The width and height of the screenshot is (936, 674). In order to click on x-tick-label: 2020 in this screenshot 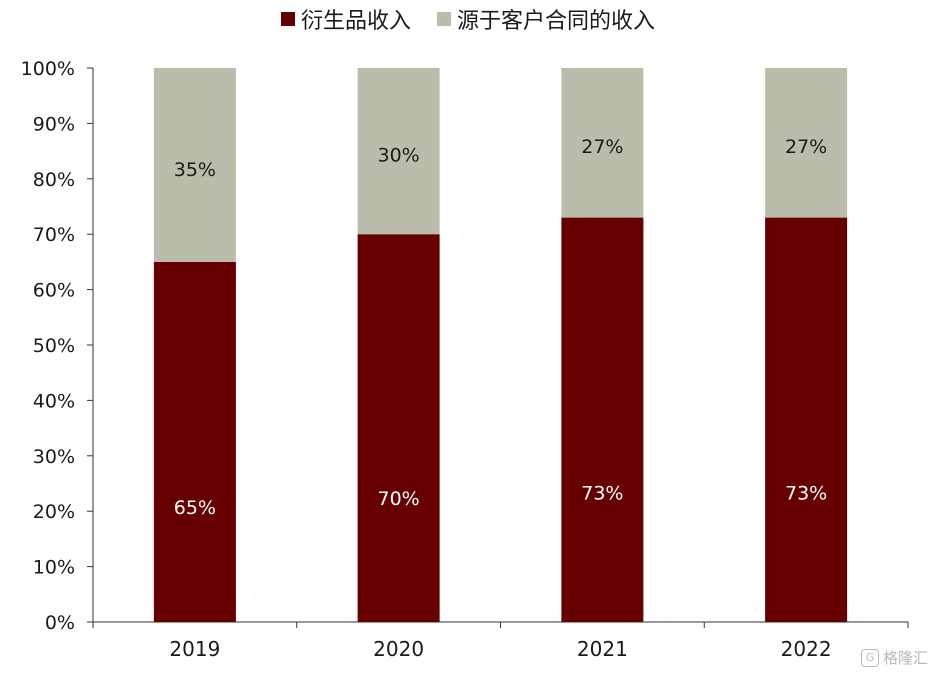, I will do `click(398, 649)`.